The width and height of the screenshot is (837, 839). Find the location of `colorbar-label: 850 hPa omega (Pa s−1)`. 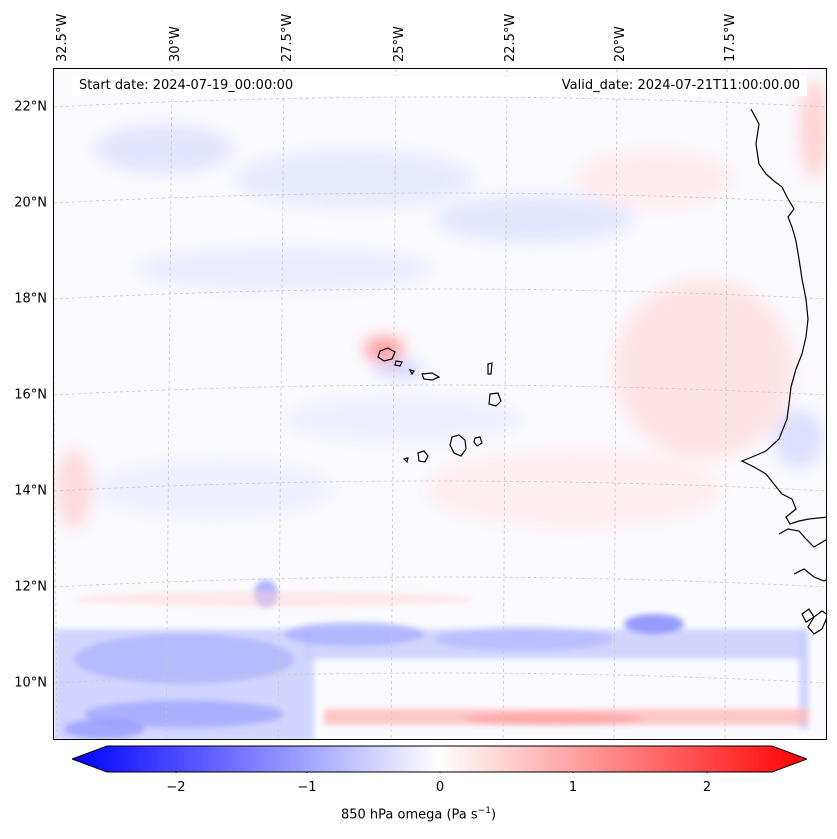

colorbar-label: 850 hPa omega (Pa s−1) is located at coordinates (418, 814).